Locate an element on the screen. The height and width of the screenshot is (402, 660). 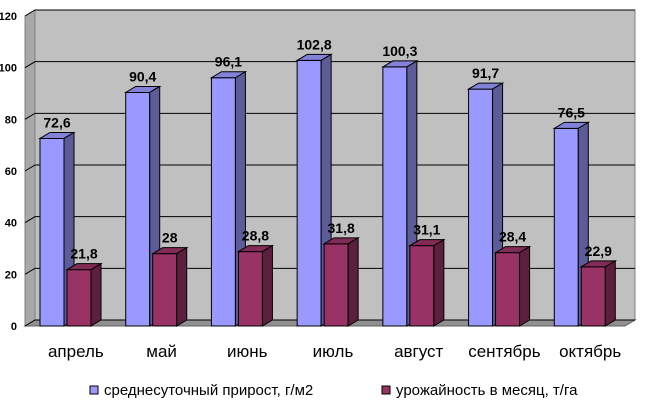
data-label: 96,1 is located at coordinates (228, 62).